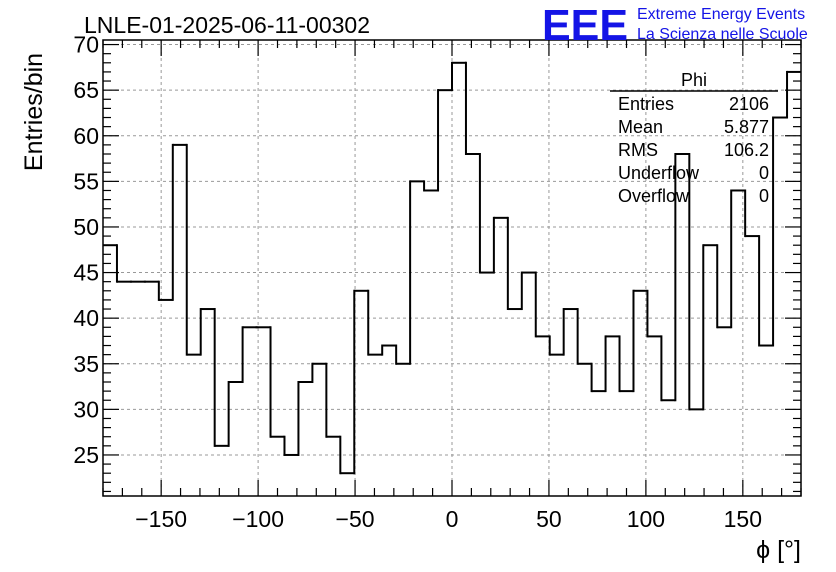 The image size is (836, 572). Describe the element at coordinates (746, 127) in the screenshot. I see `stats-row-value: 5.877` at that location.